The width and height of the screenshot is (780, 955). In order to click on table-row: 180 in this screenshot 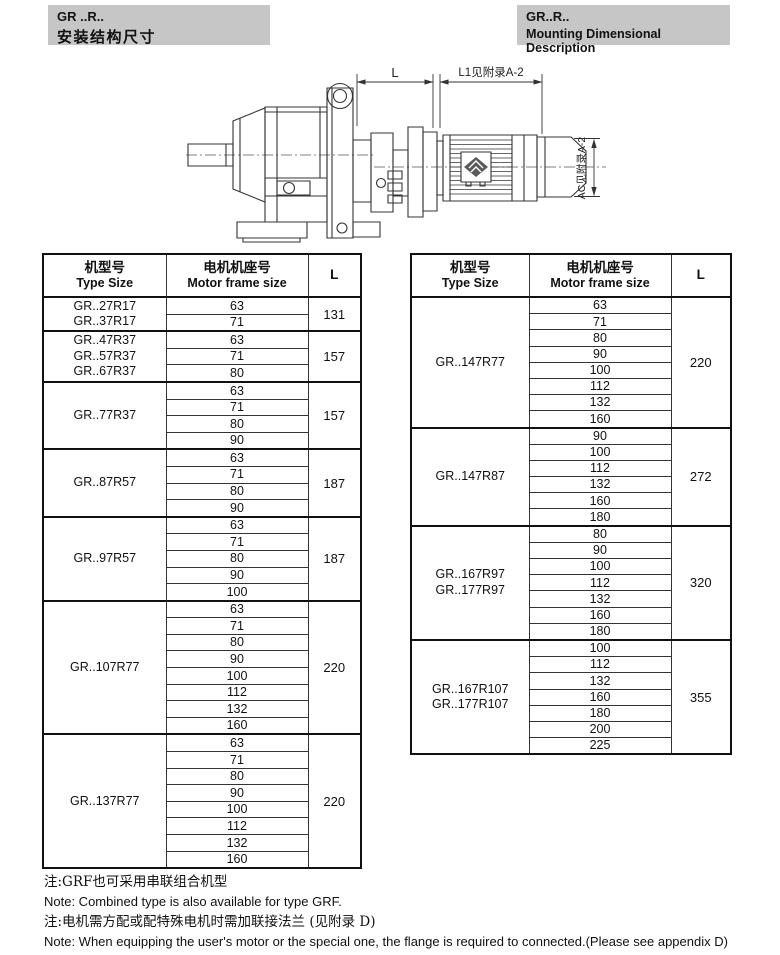, I will do `click(571, 631)`.